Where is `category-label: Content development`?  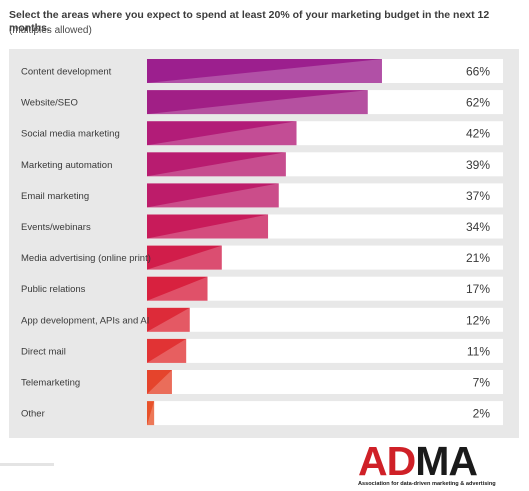 category-label: Content development is located at coordinates (66, 72).